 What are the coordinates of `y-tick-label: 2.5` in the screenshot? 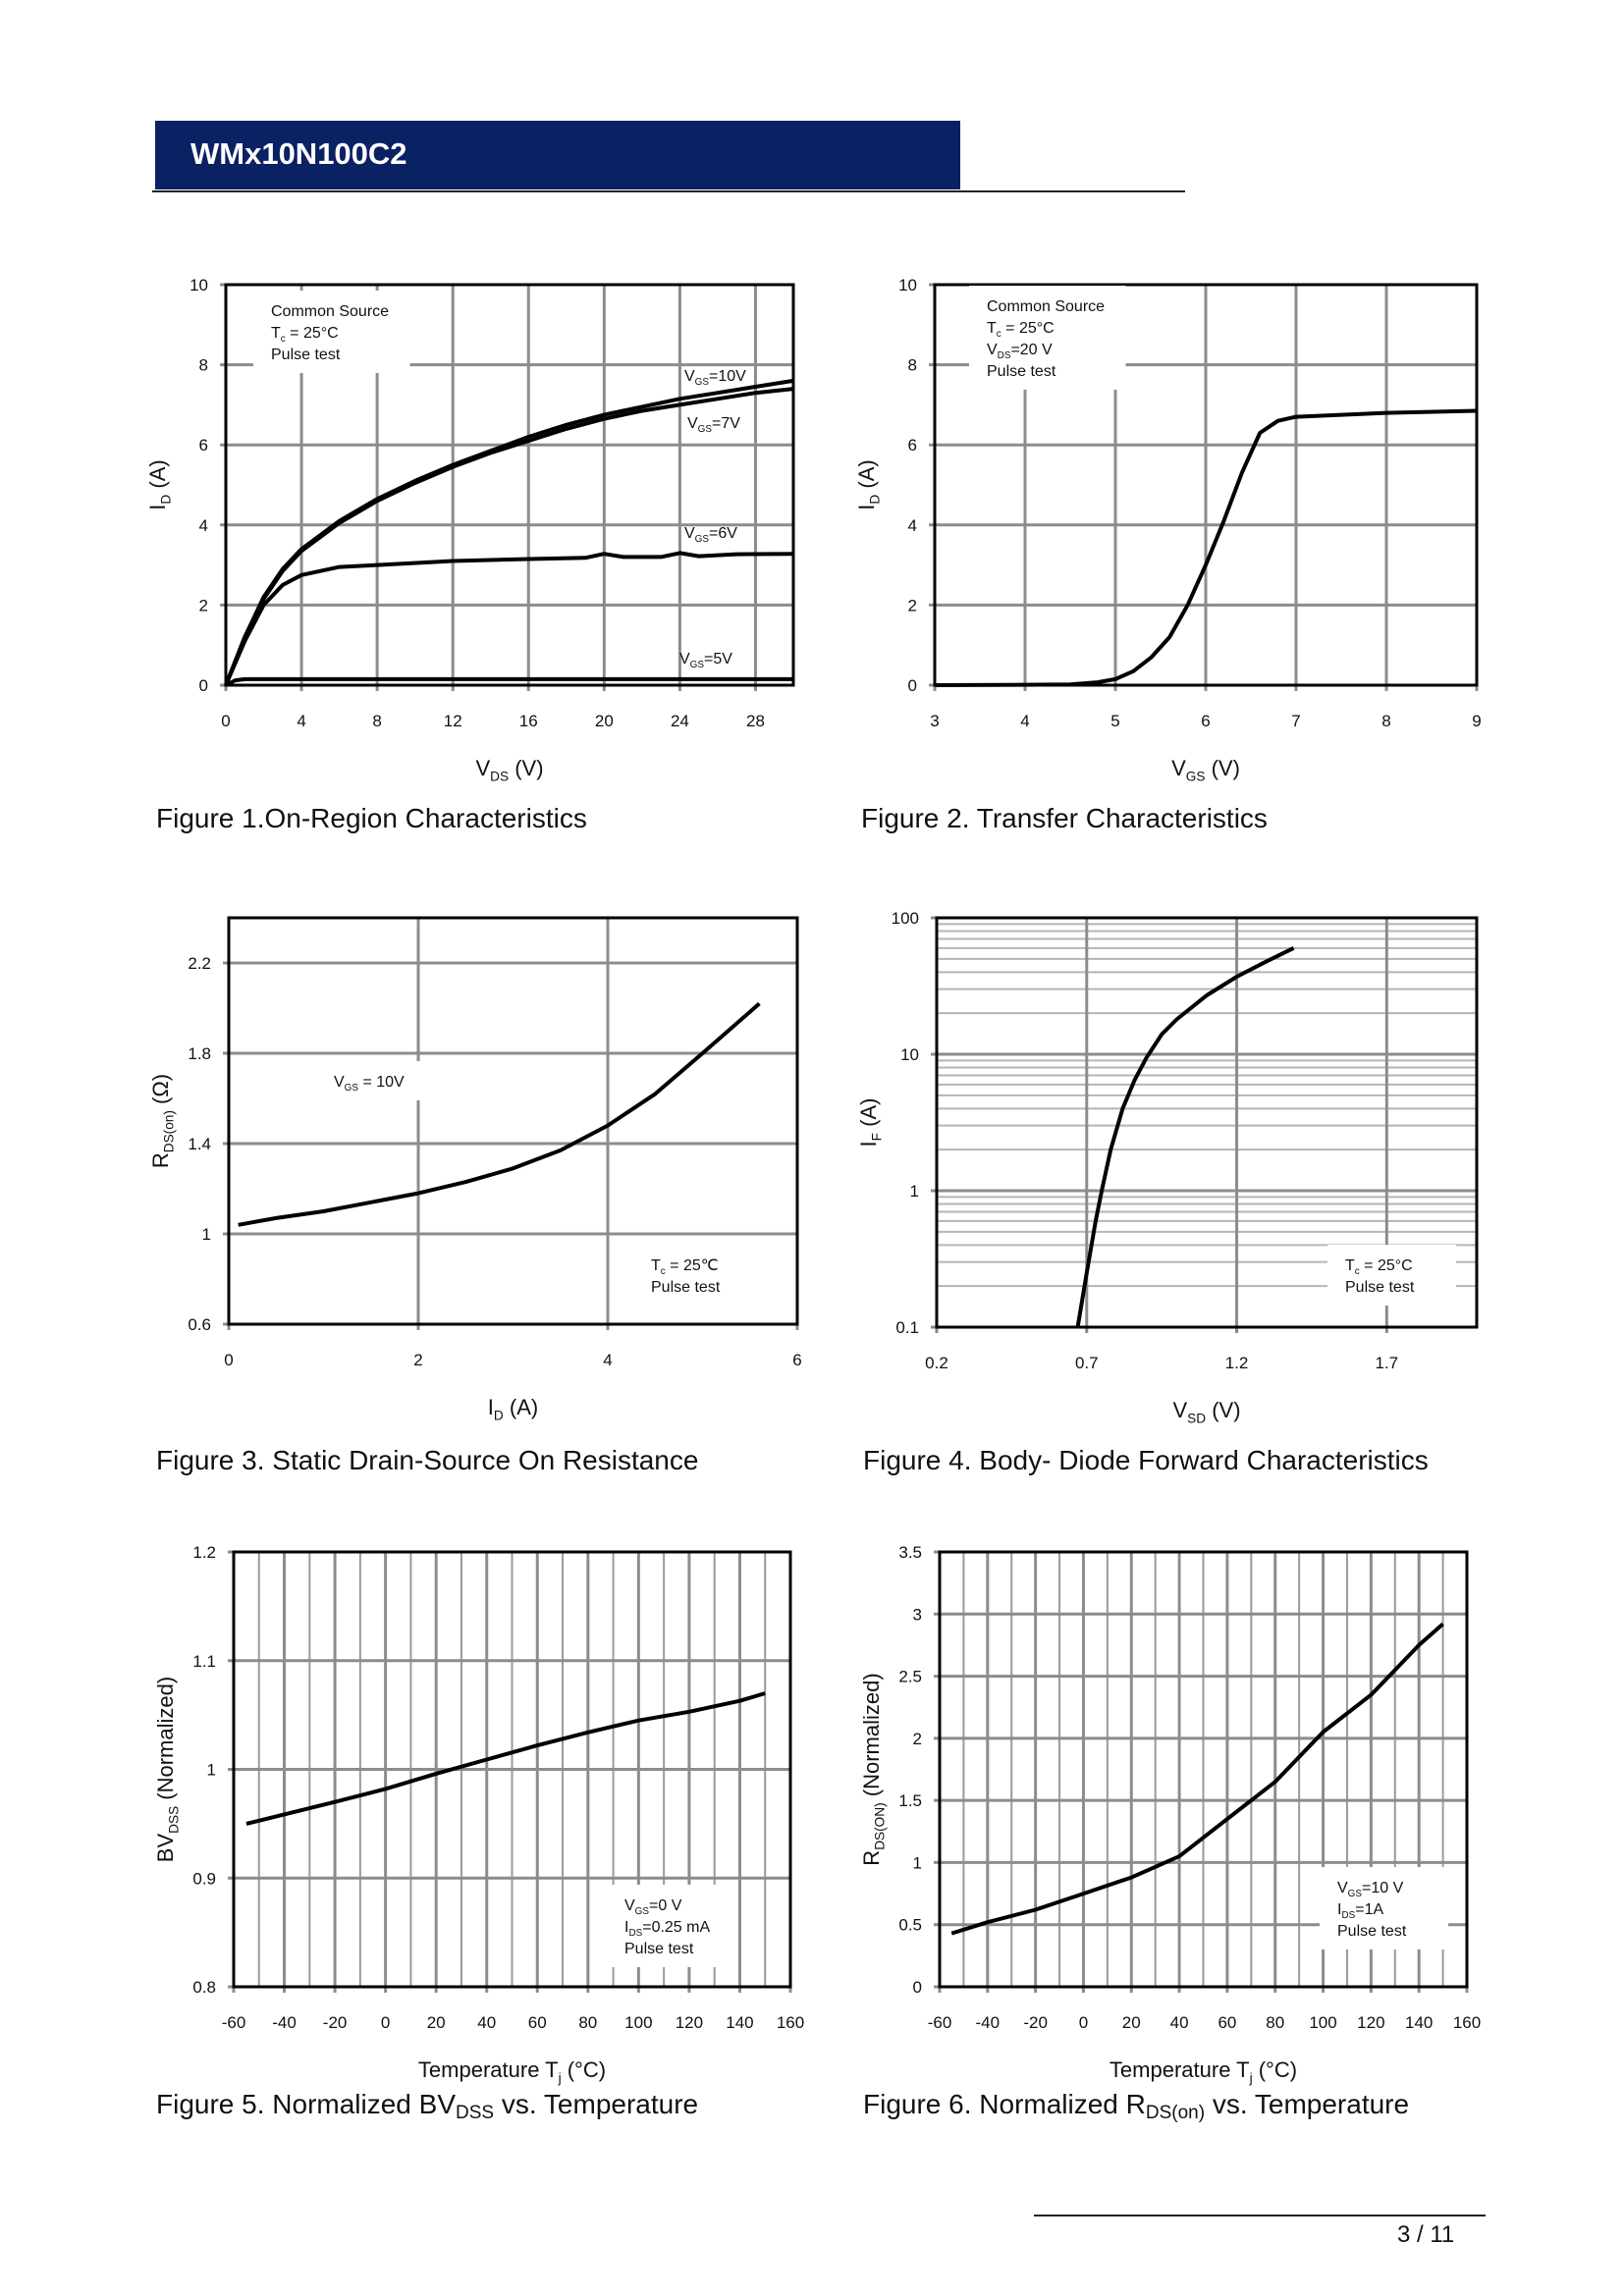 It's located at (910, 1677).